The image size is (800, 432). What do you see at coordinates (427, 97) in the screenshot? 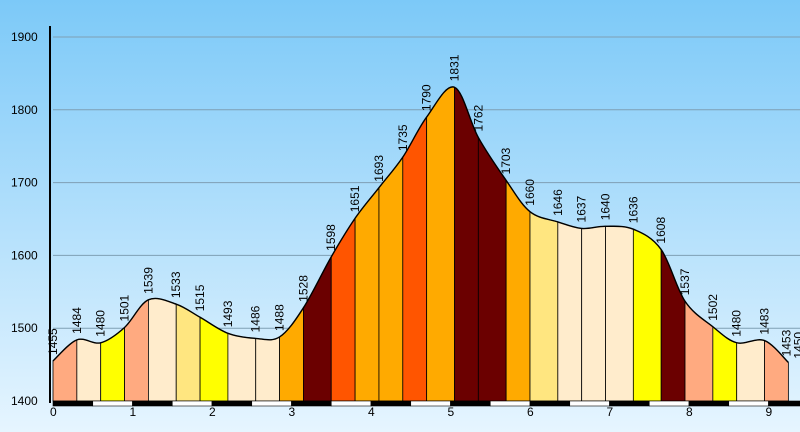
I see `value-label-15: 1790` at bounding box center [427, 97].